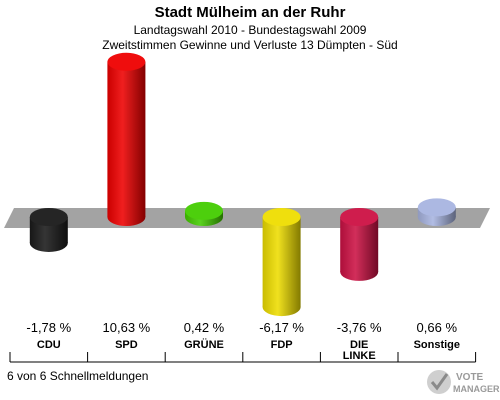  I want to click on logo-manager-text: MANAGER, so click(476, 389).